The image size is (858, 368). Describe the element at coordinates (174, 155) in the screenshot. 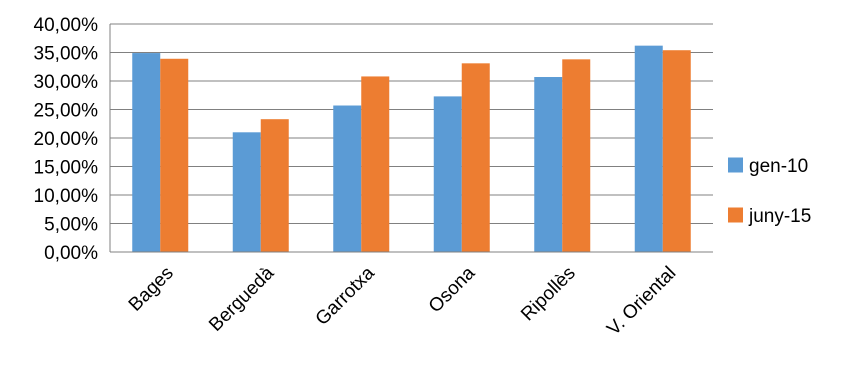

I see `bar-juny-15-Bages` at that location.